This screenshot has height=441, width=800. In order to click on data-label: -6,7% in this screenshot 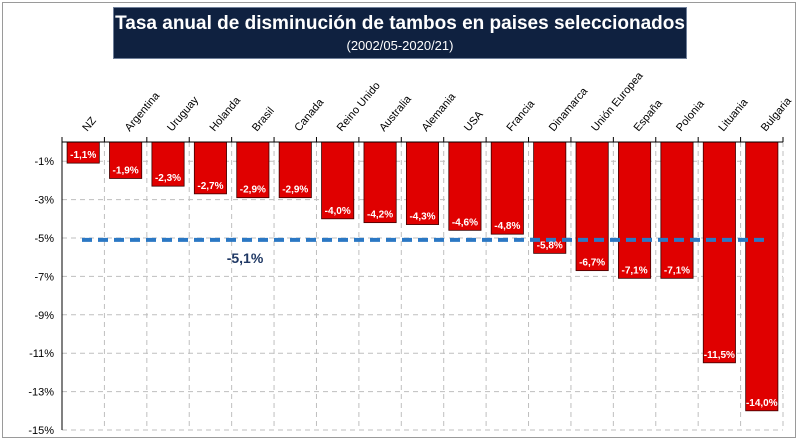, I will do `click(592, 263)`.